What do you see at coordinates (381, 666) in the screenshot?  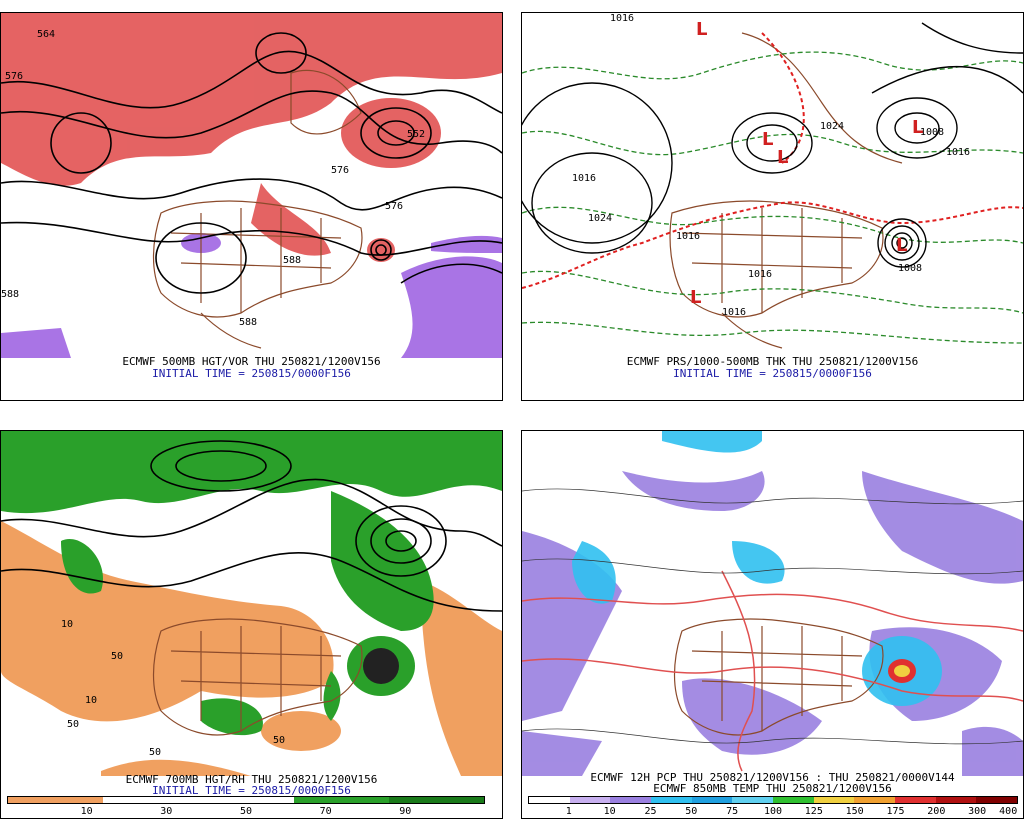 I see `cyclone-core` at bounding box center [381, 666].